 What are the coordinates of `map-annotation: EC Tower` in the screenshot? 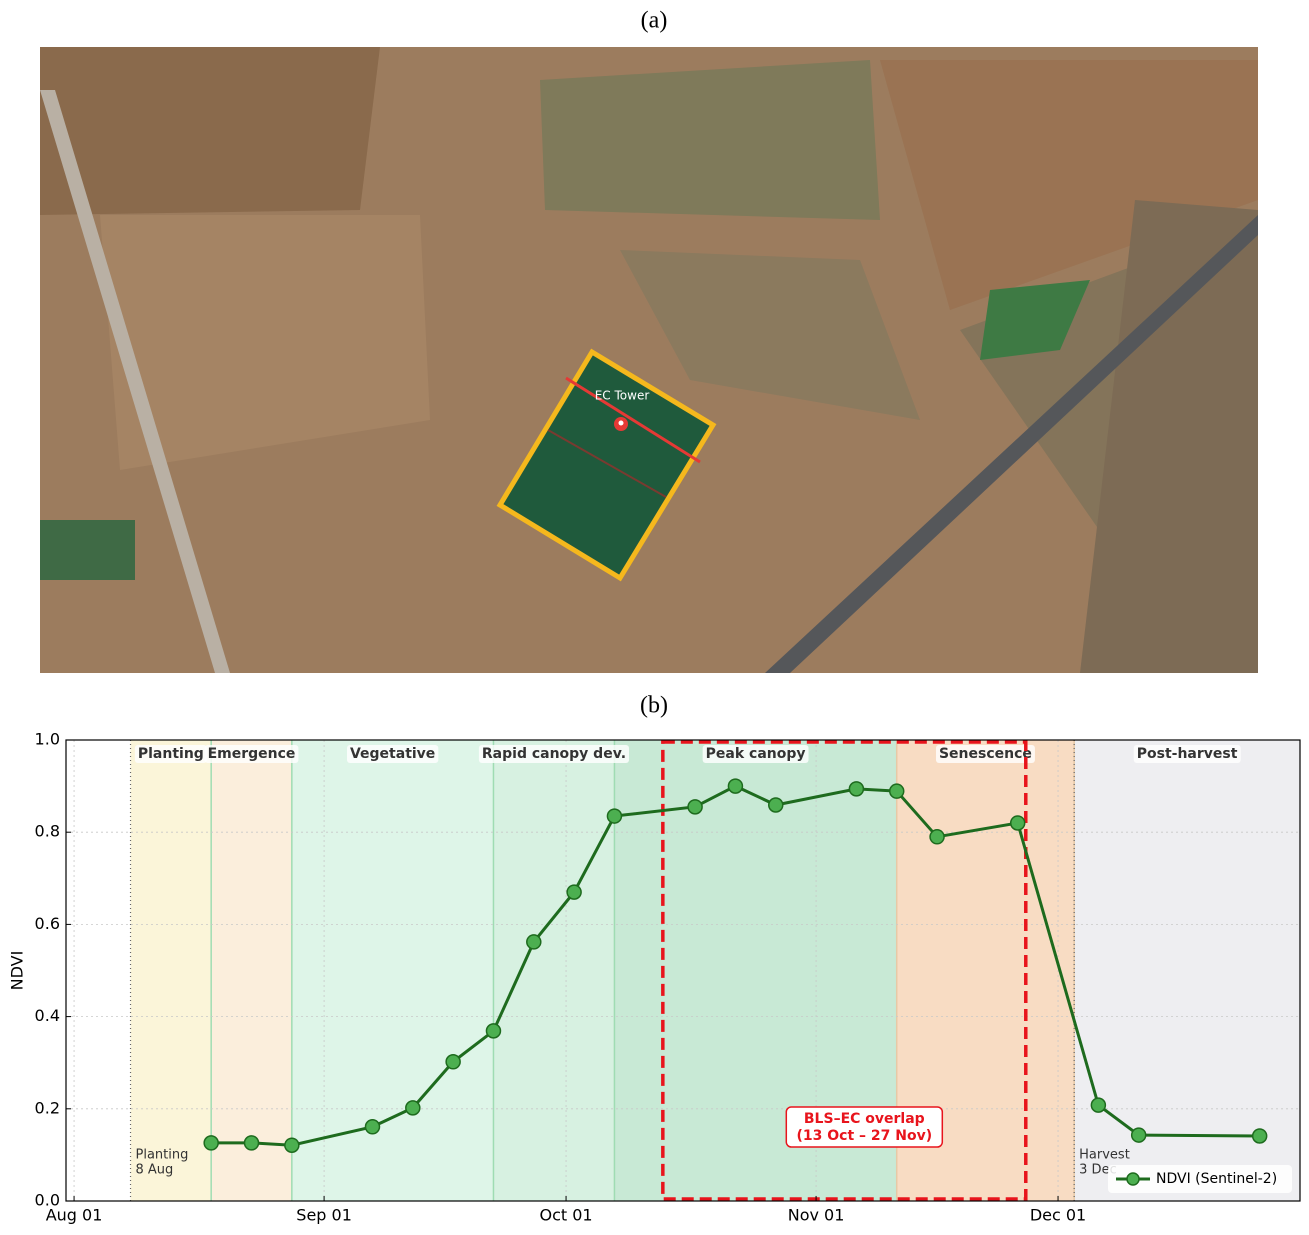 It's located at (622, 396).